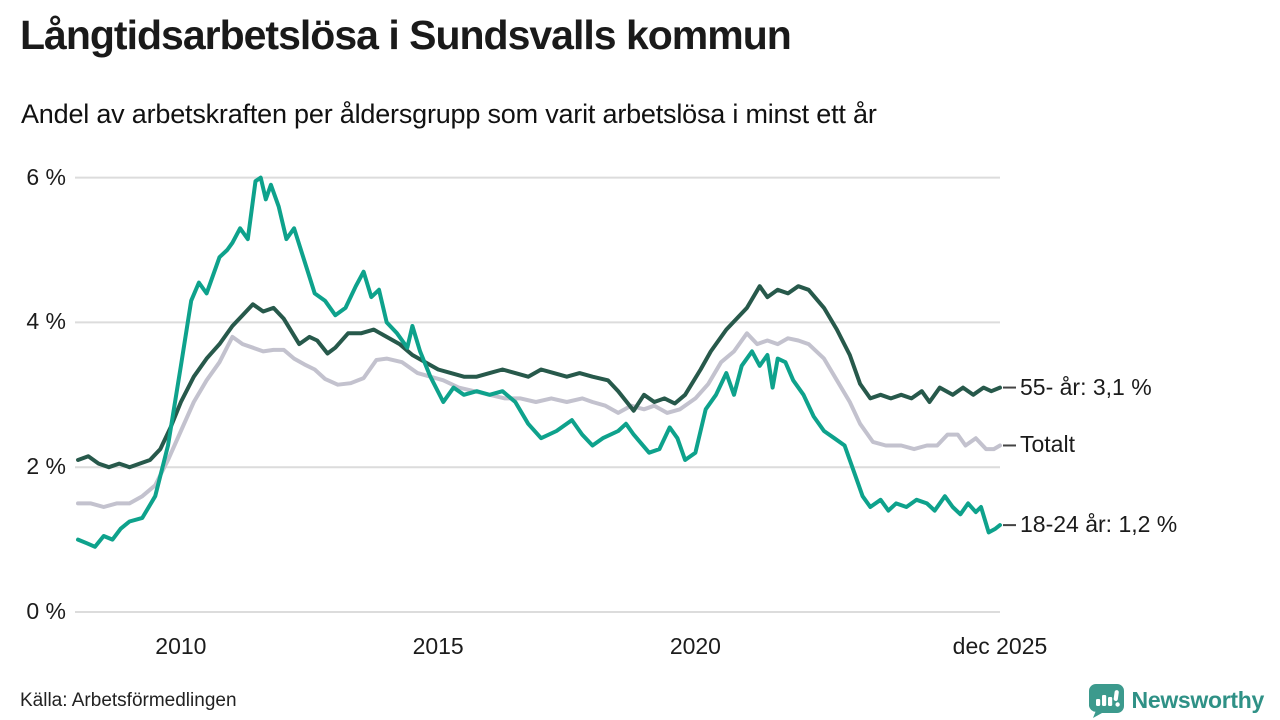  I want to click on source-note: Källa: Arbetsförmedlingen, so click(128, 700).